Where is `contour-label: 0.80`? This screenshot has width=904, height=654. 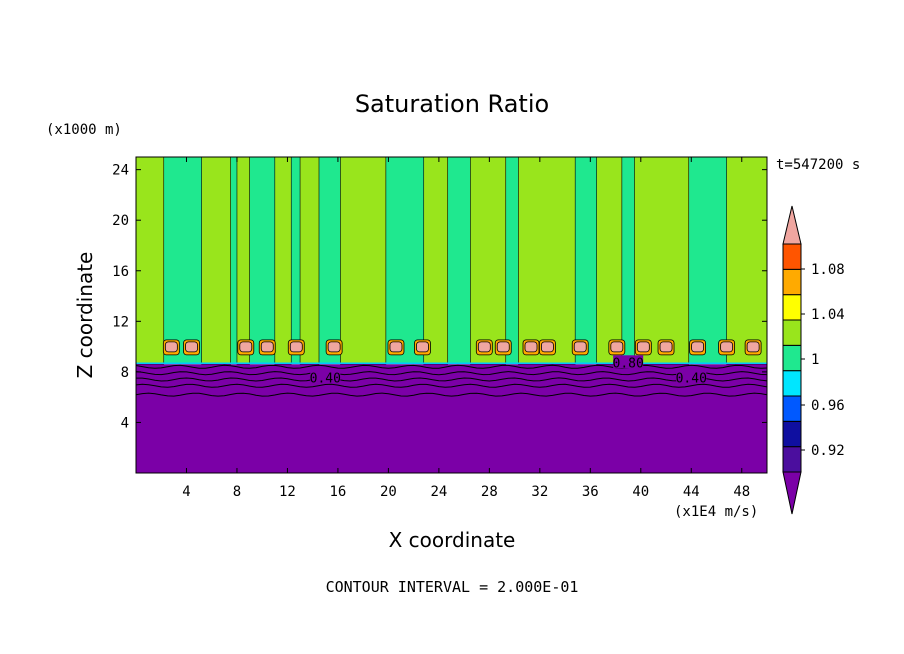
contour-label: 0.80 is located at coordinates (628, 363).